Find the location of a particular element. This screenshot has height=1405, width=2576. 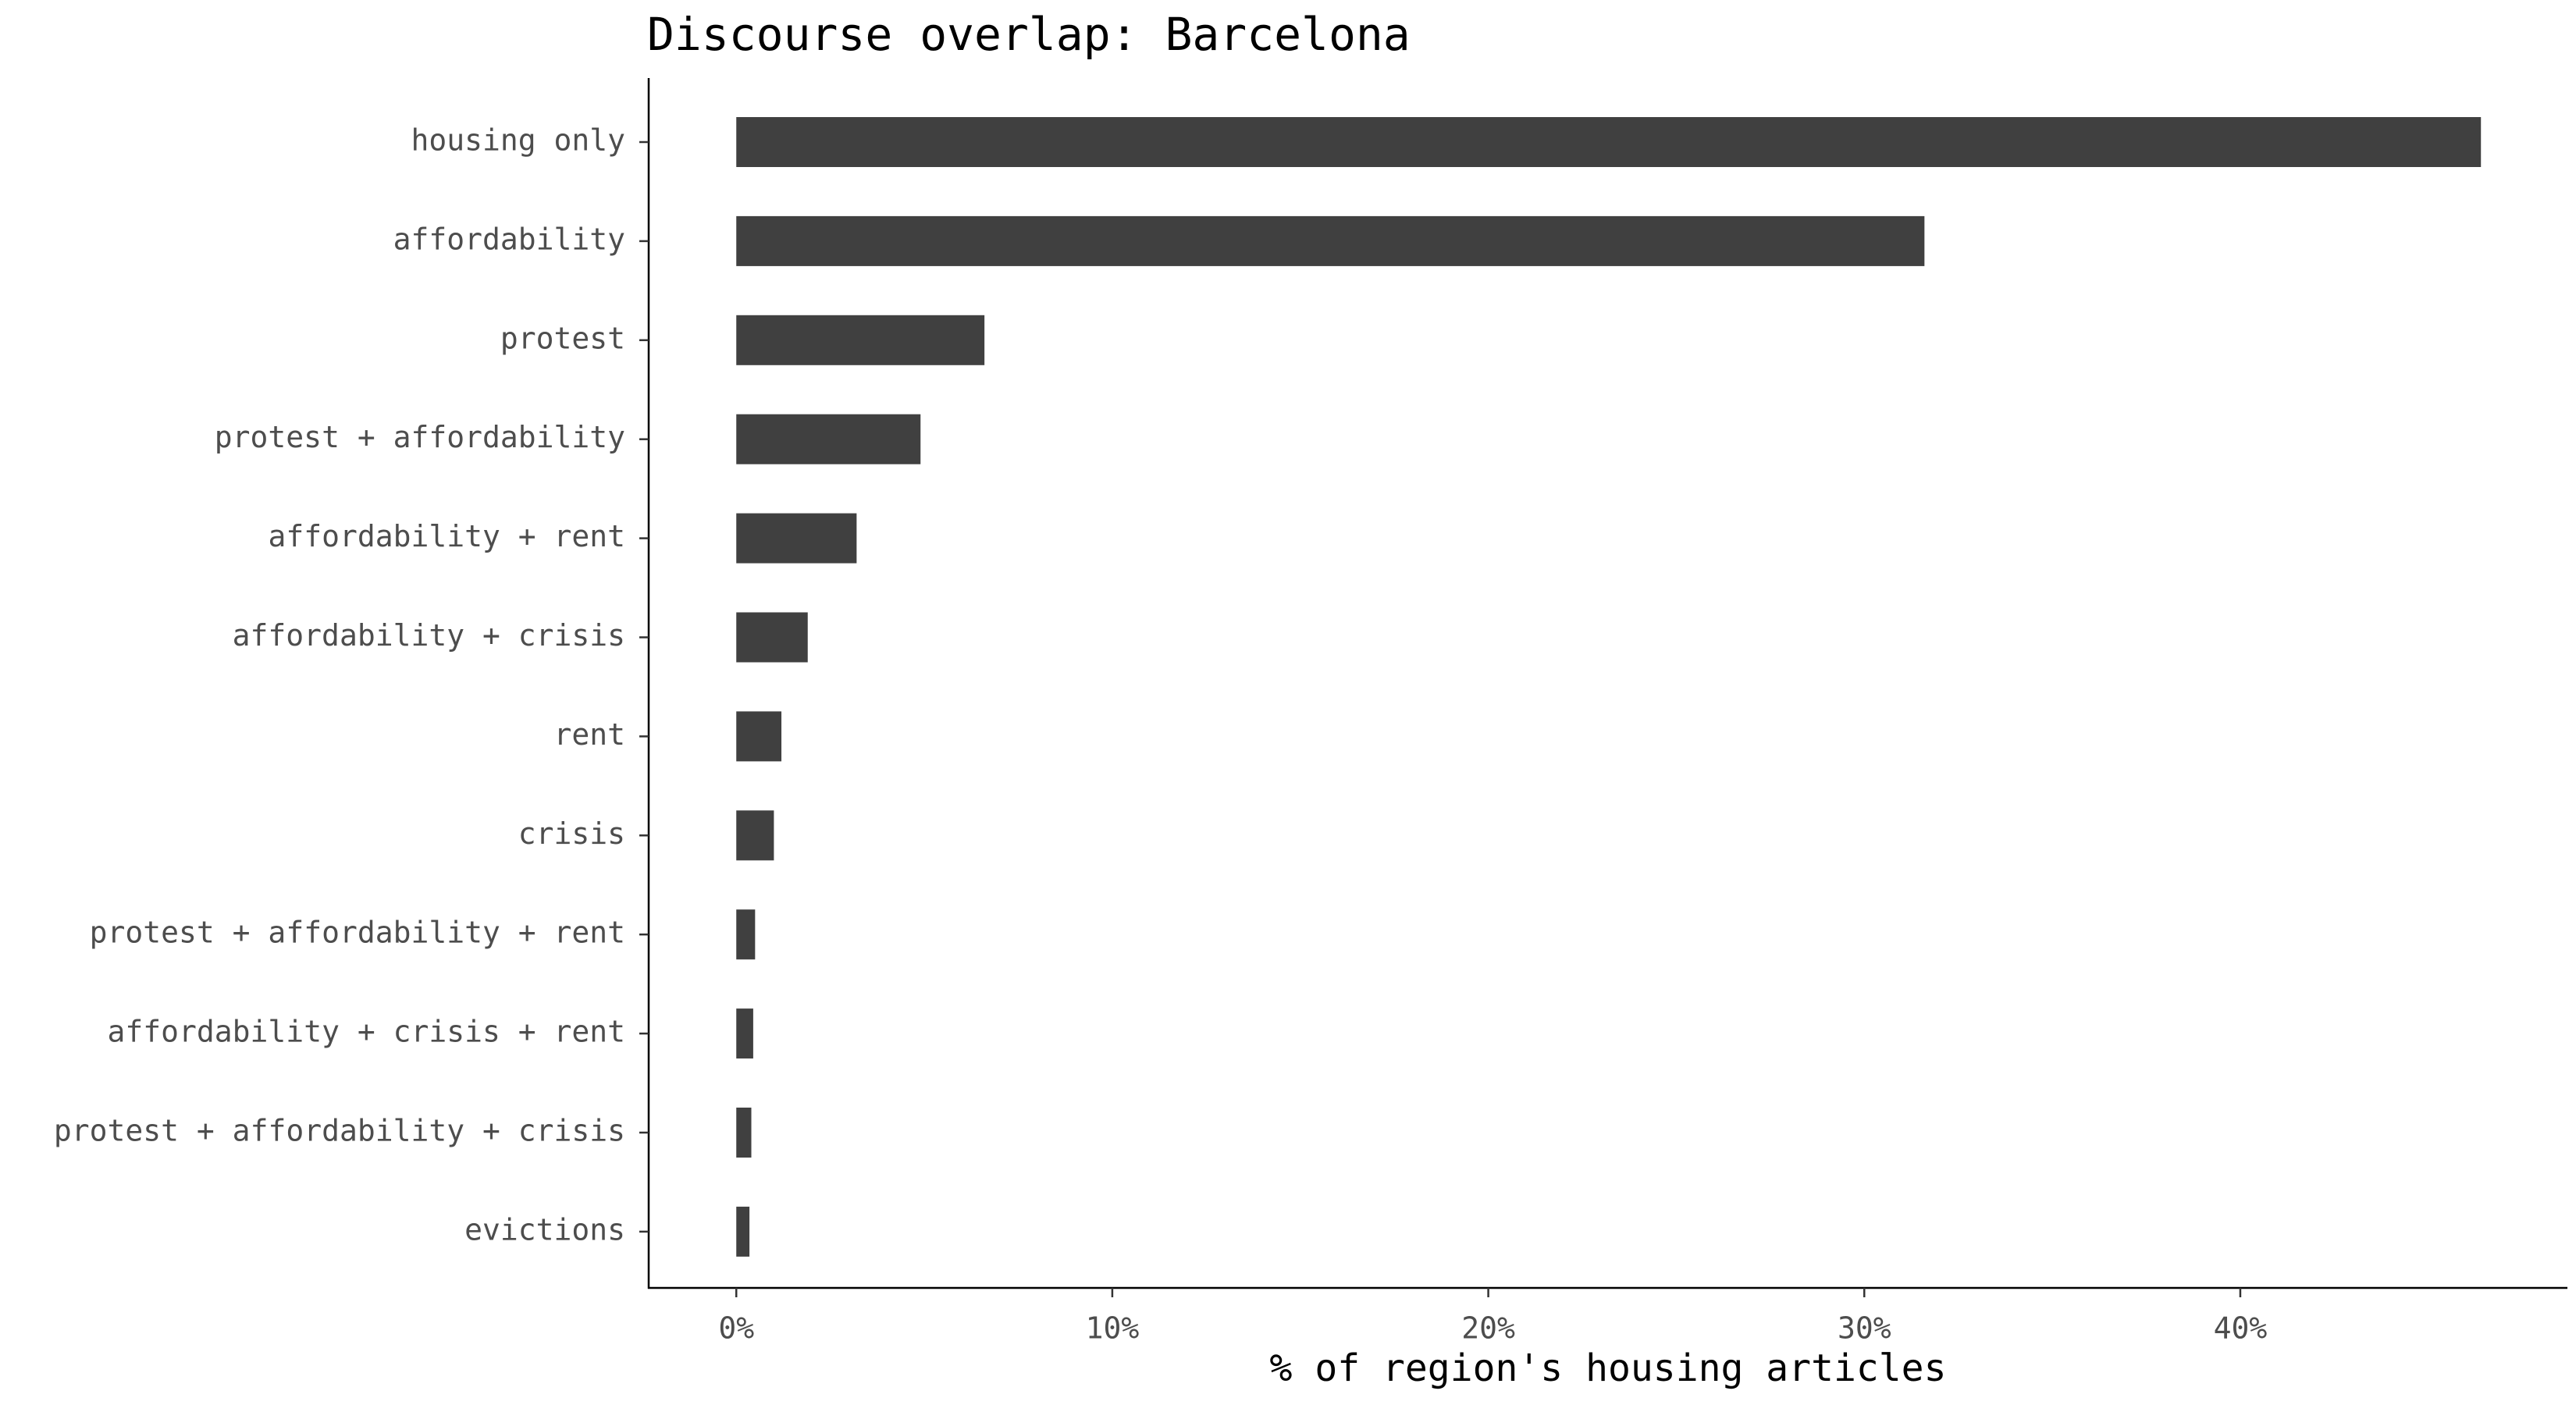

x-tick-label: 0% is located at coordinates (736, 1328).